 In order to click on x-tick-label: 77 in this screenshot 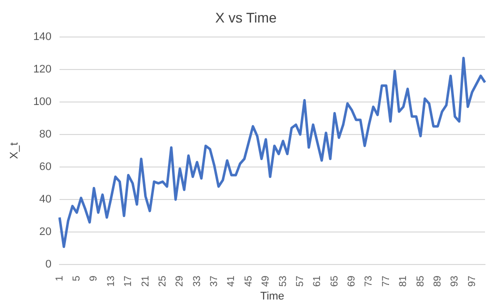, I will do `click(386, 281)`.